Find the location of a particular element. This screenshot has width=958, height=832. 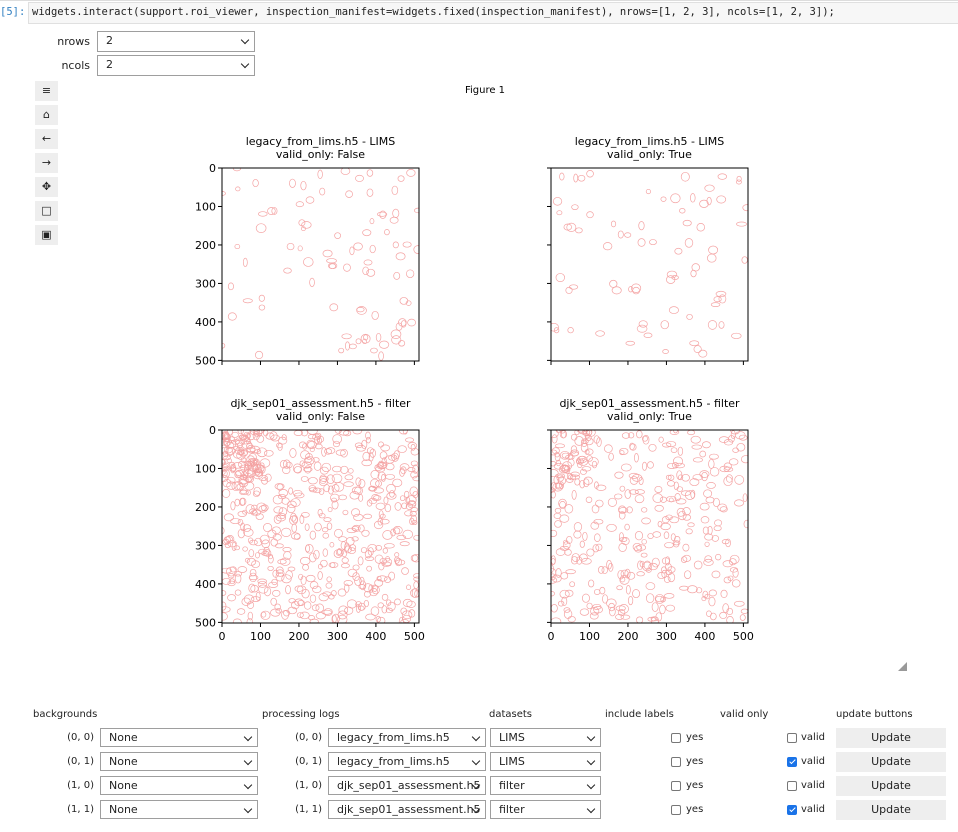

checkbox-label: yes is located at coordinates (695, 809).